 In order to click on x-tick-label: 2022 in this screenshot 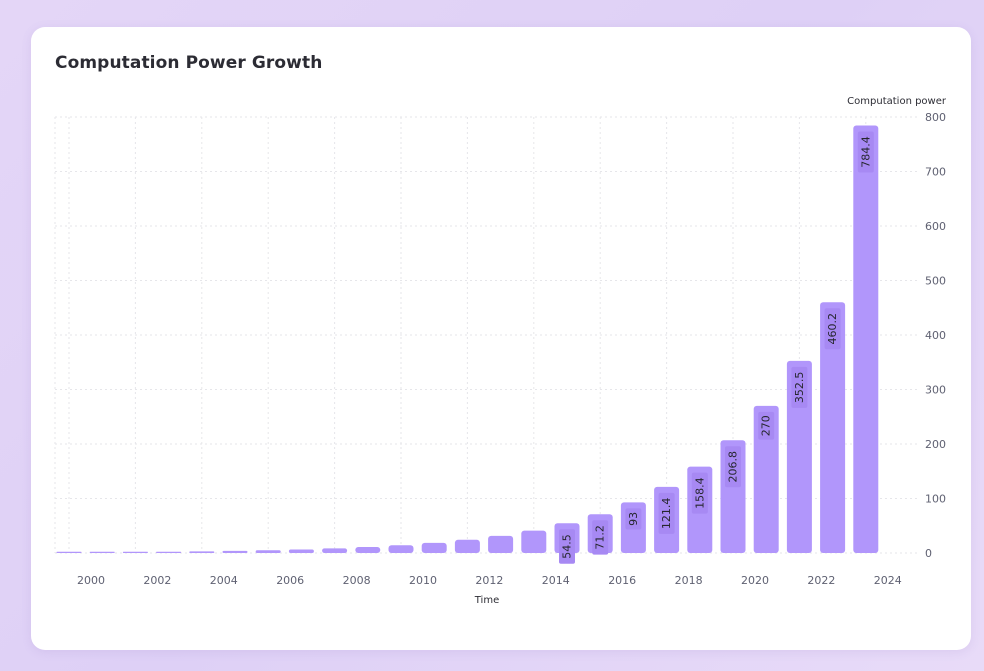, I will do `click(821, 580)`.